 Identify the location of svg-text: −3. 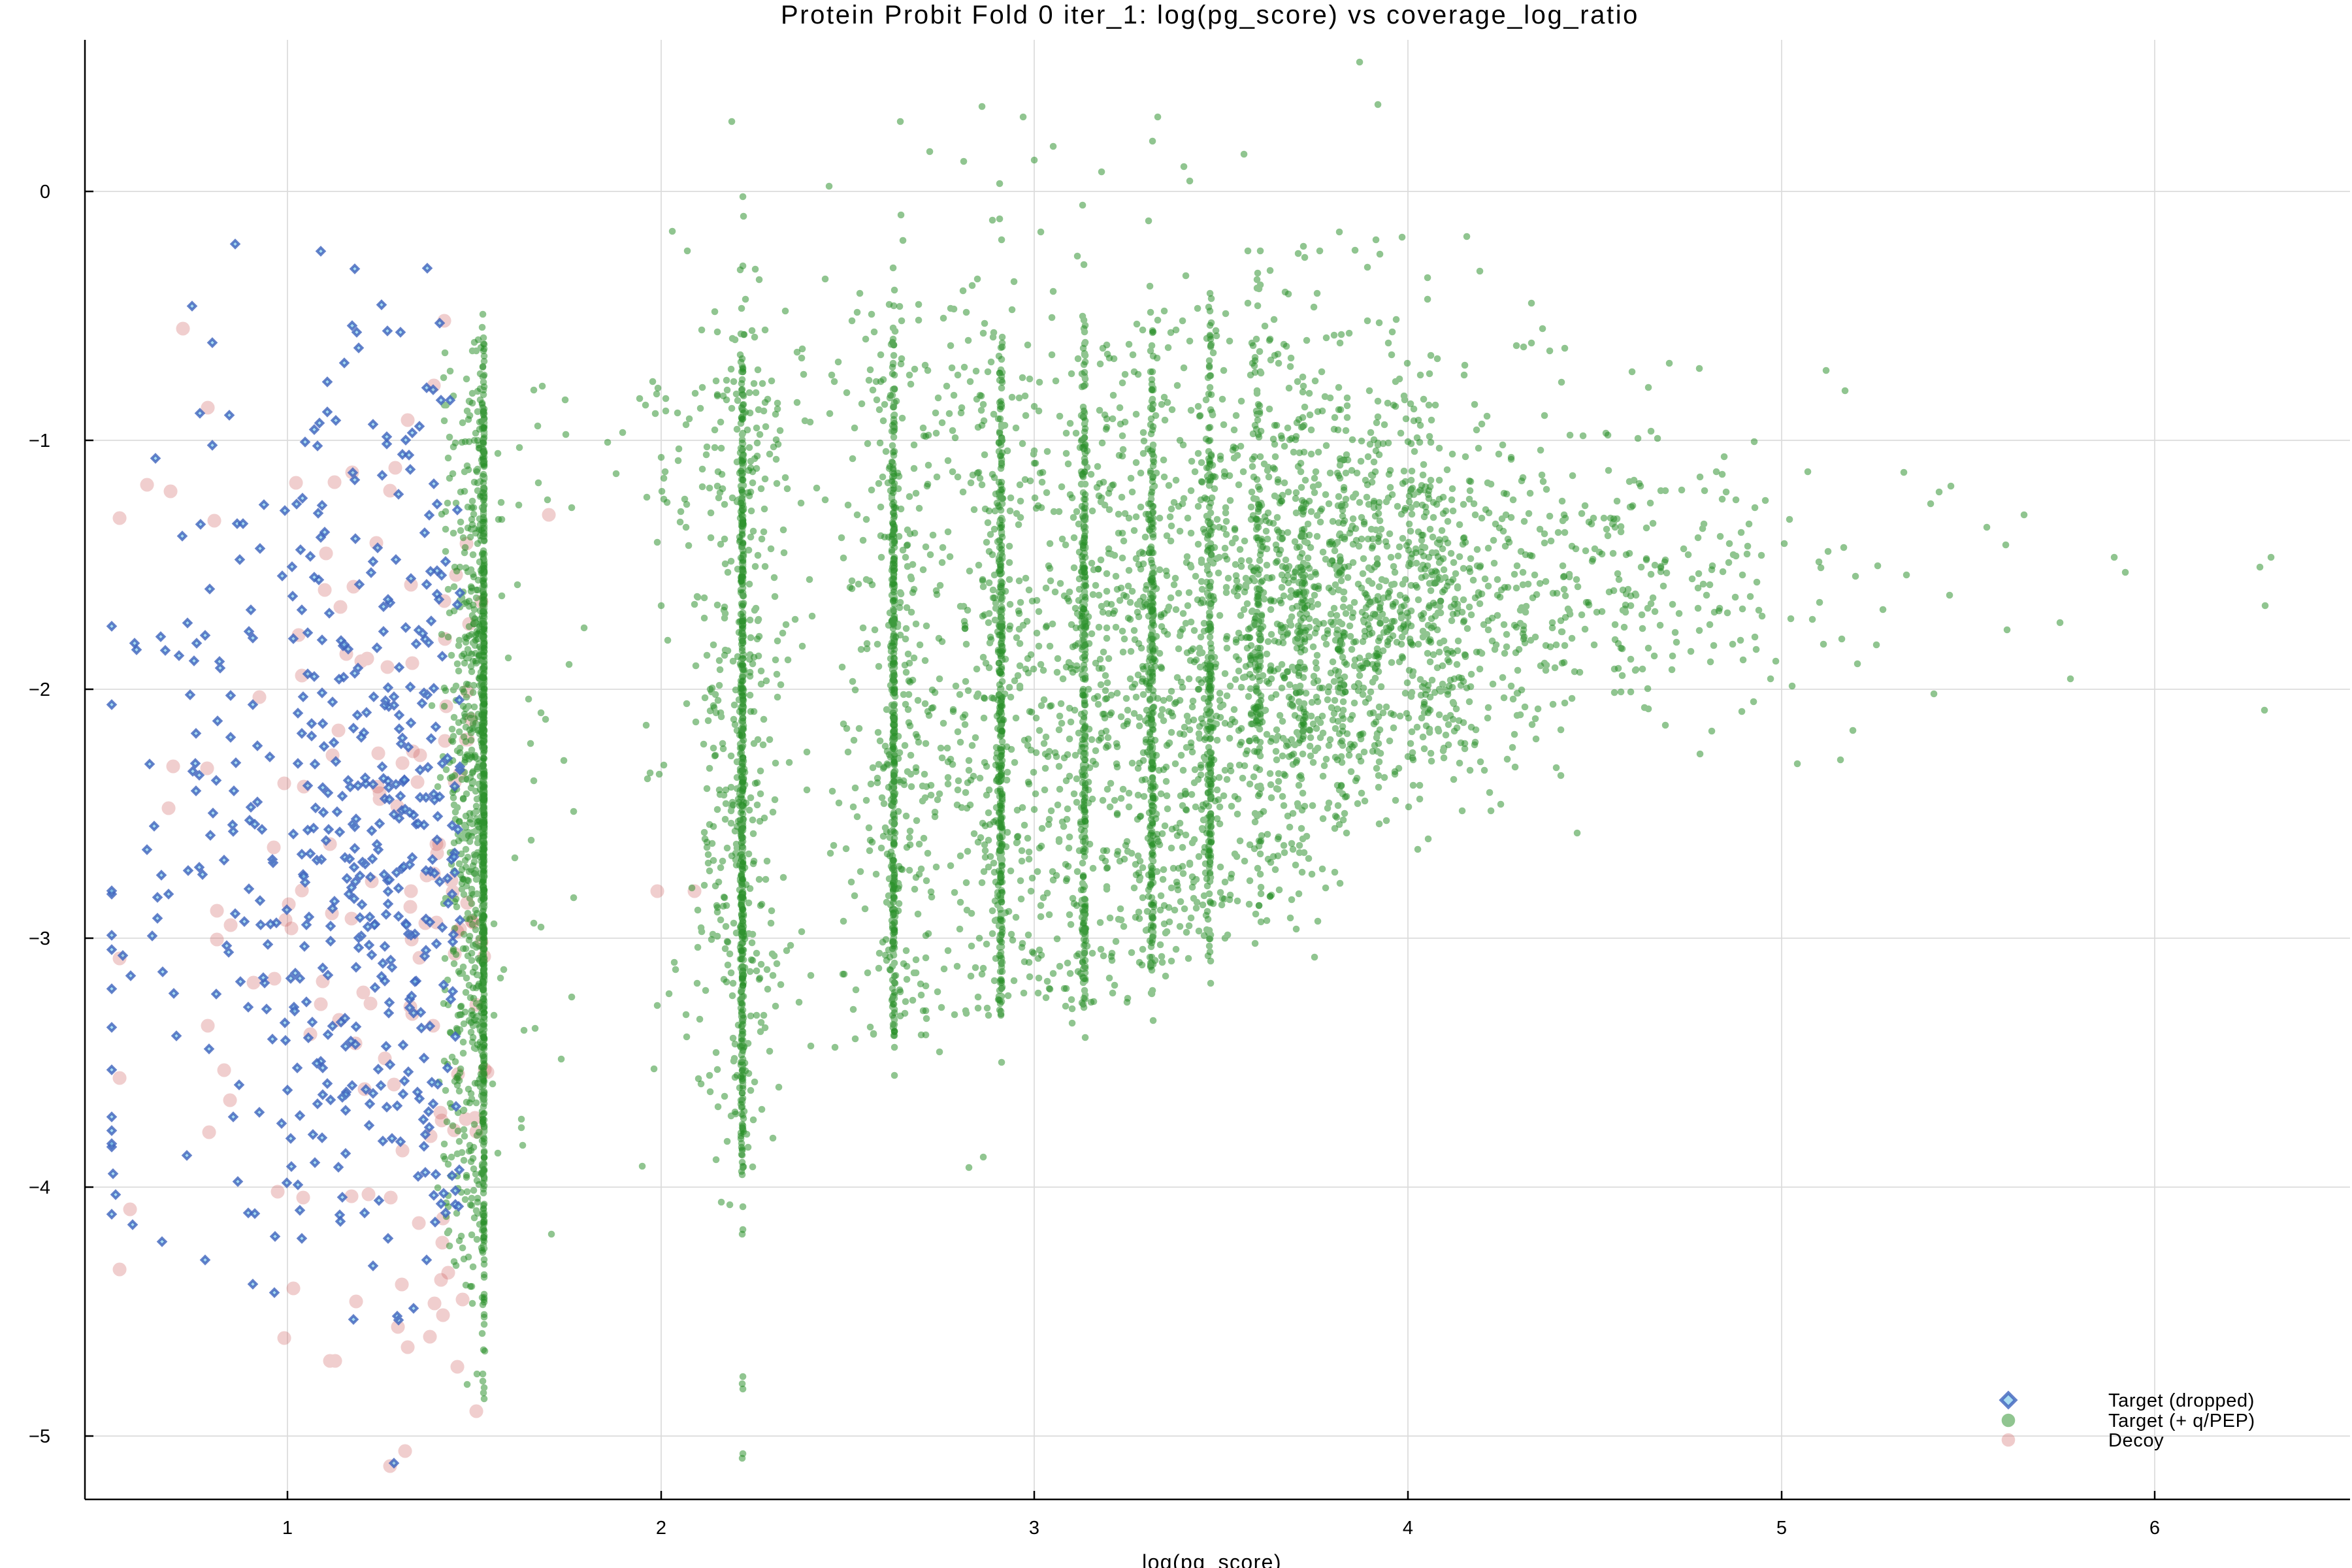
(39, 938).